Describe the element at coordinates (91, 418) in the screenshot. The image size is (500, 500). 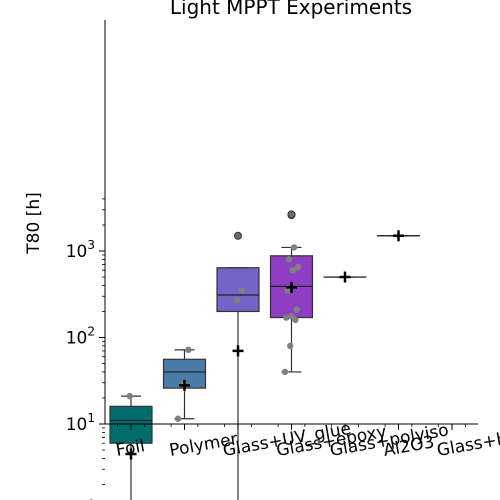
I see `y-tick-exponent: 1` at that location.